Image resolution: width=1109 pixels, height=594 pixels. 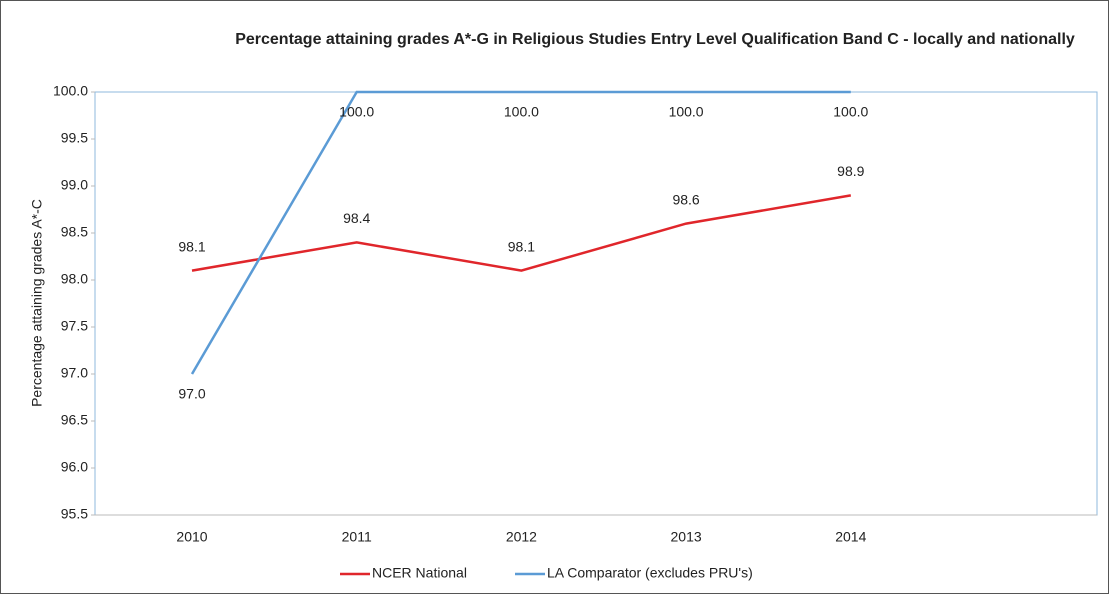 I want to click on y-tick-label: 99.5, so click(x=74, y=138).